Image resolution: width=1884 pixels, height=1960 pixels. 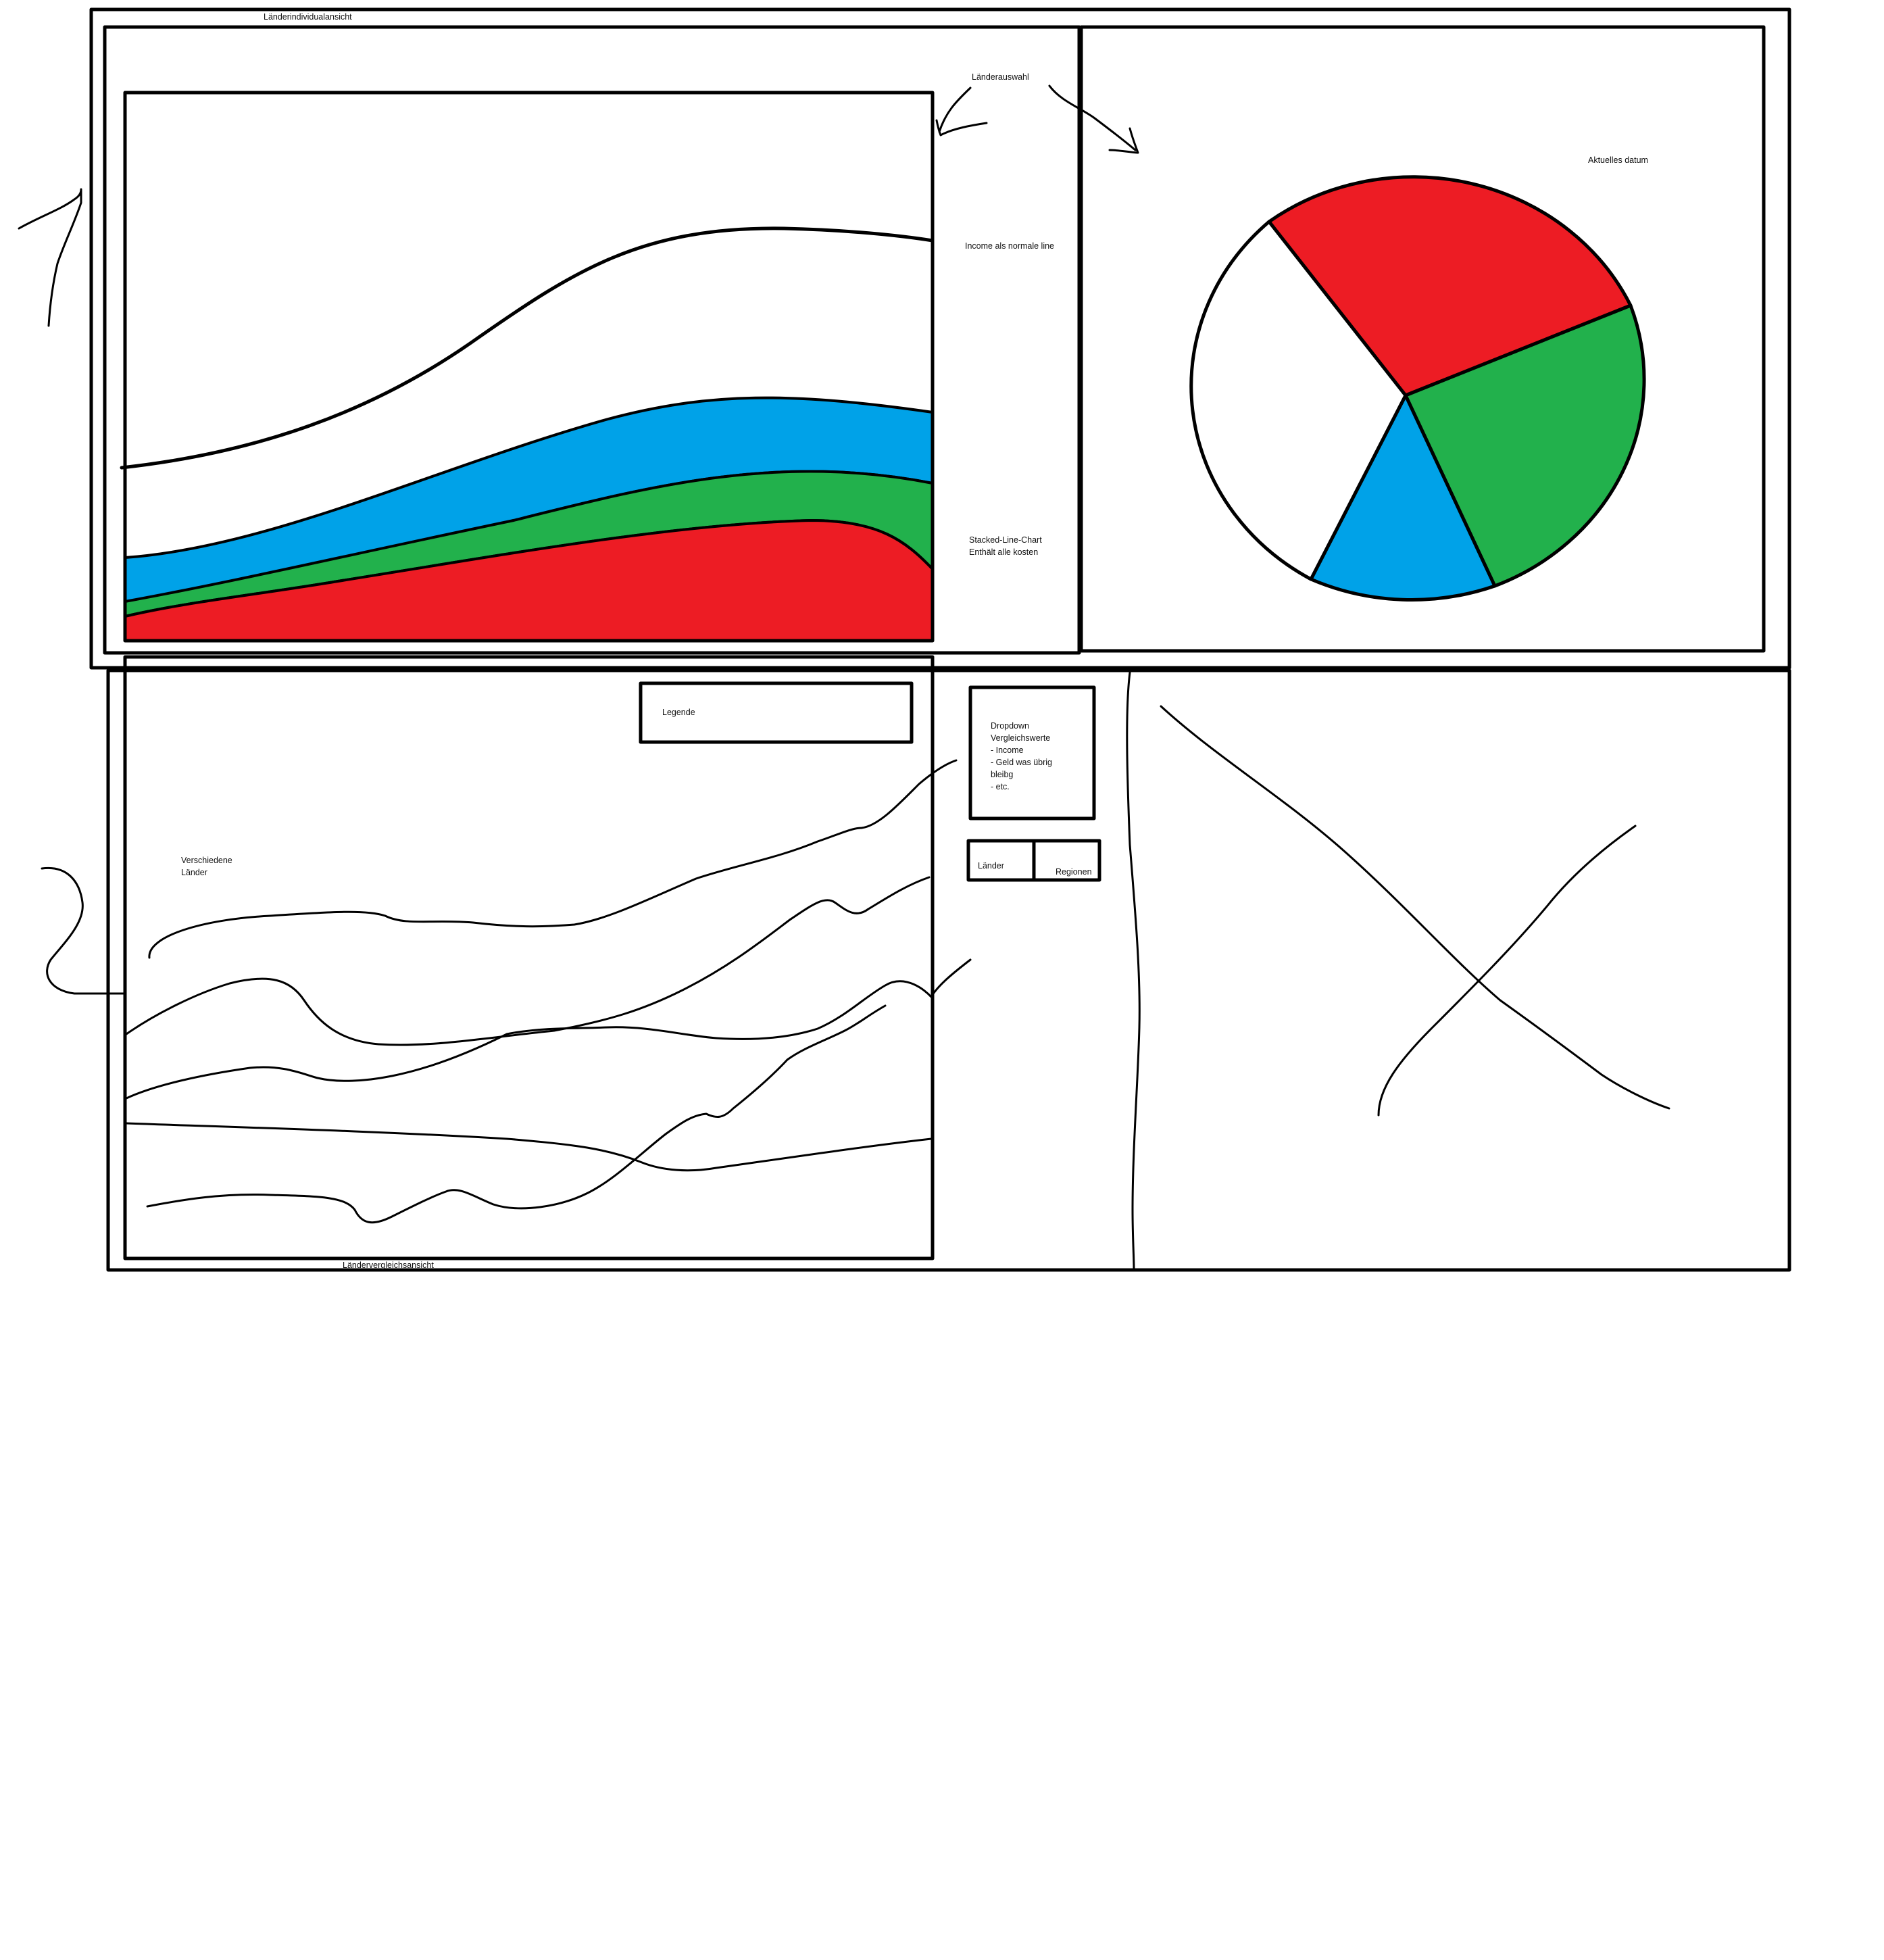 I want to click on comparison-line-chart, so click(x=548, y=991).